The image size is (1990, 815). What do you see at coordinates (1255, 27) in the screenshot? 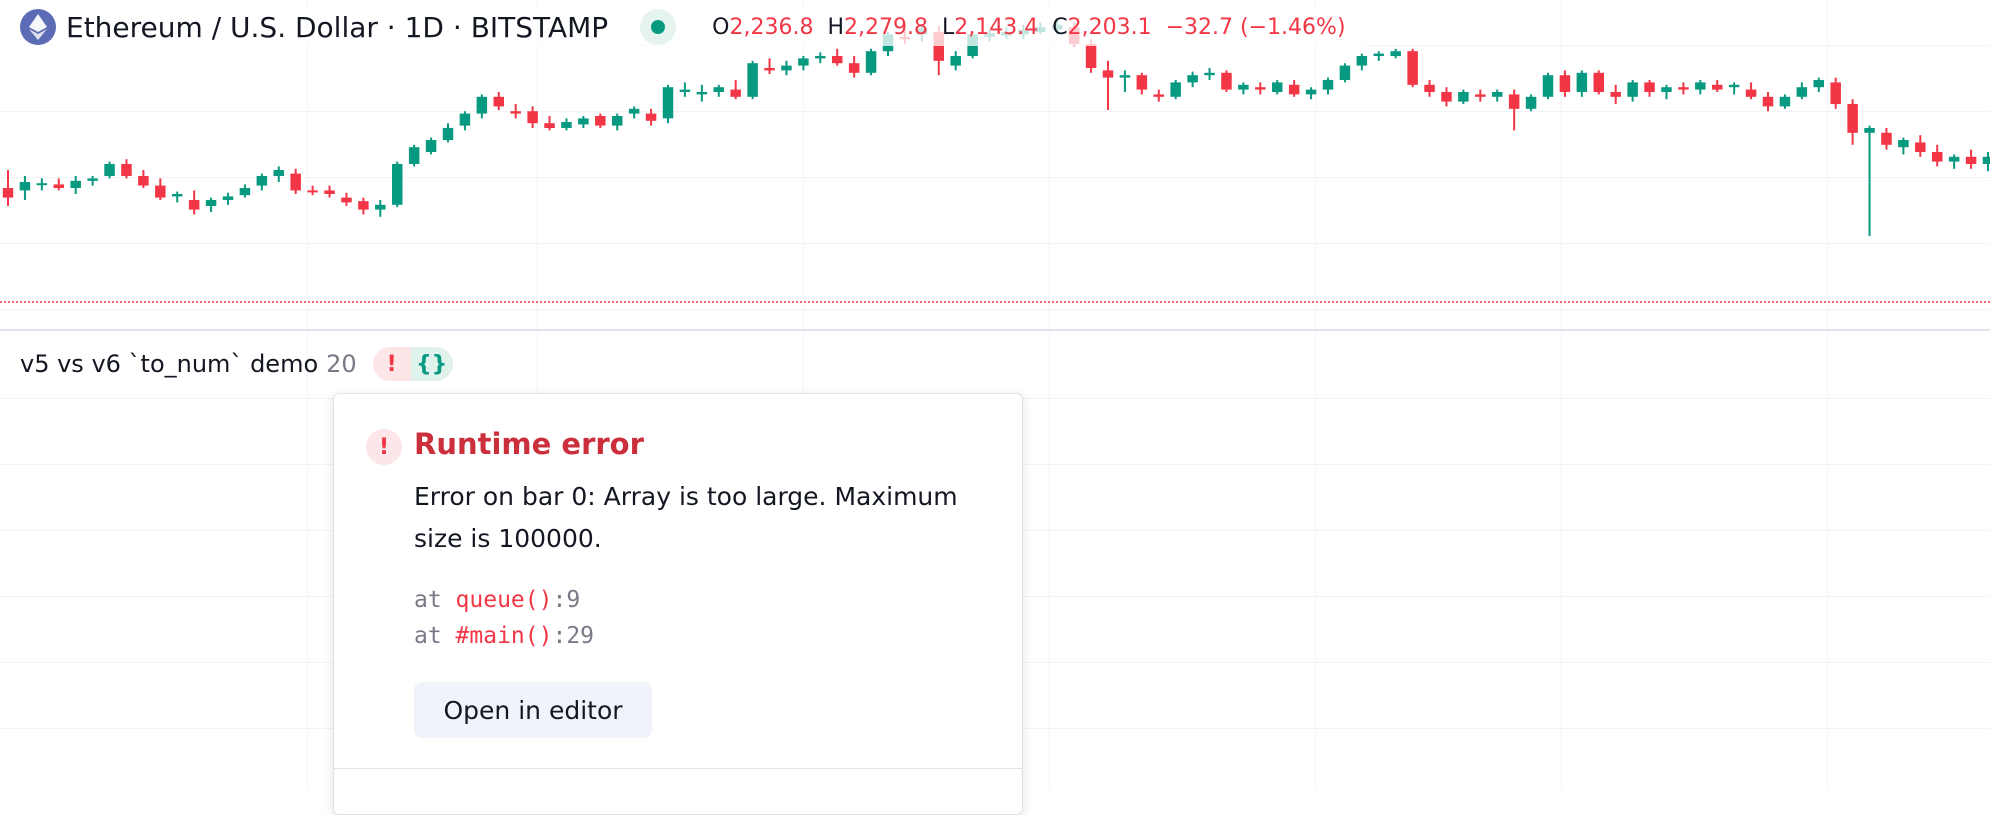
I see `price-change: −32.7 (−1.46%)` at bounding box center [1255, 27].